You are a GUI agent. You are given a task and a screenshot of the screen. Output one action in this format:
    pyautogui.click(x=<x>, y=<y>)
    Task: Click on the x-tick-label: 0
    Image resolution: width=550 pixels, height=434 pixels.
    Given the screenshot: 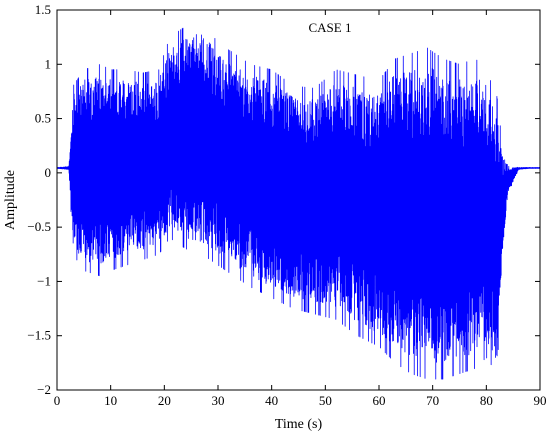 What is the action you would take?
    pyautogui.click(x=57, y=400)
    